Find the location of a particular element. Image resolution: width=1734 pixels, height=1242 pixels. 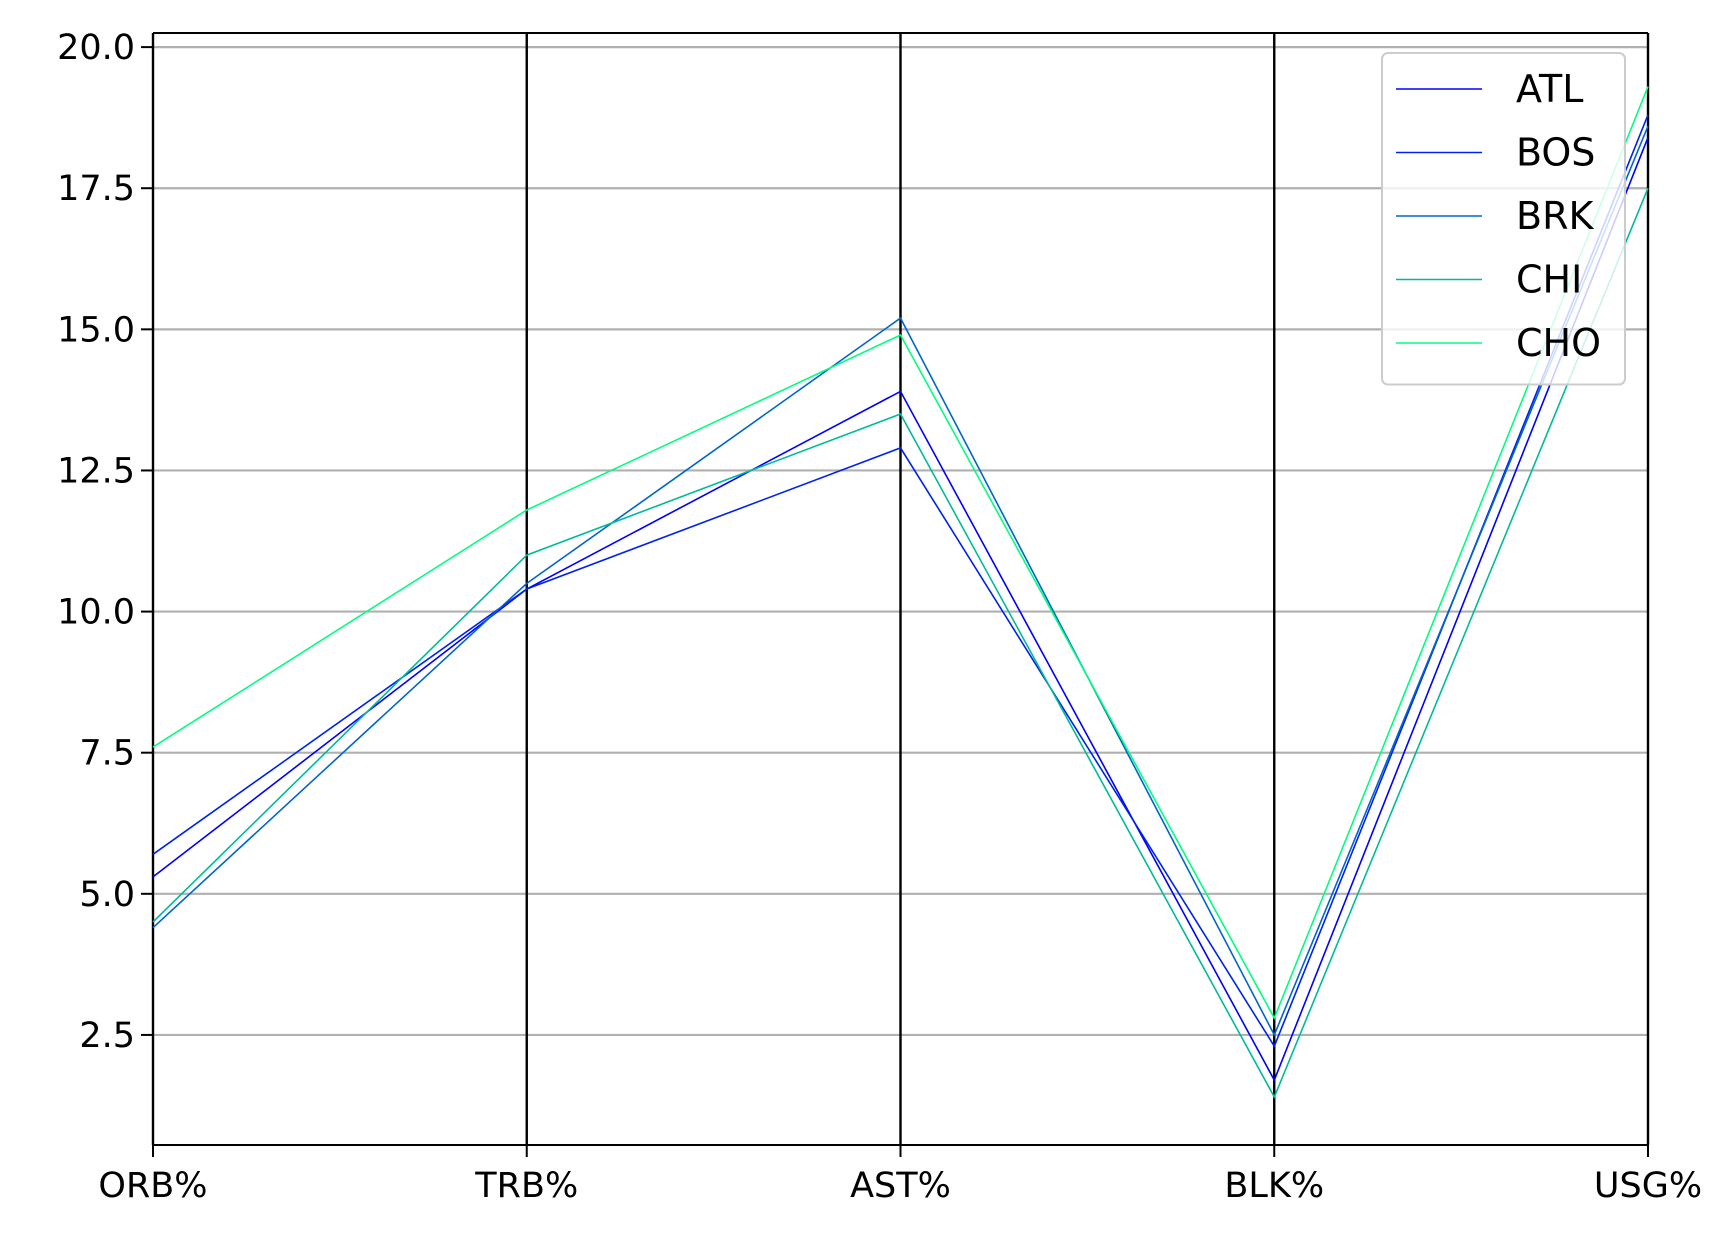

legend-label-bos: BOS is located at coordinates (1555, 153).